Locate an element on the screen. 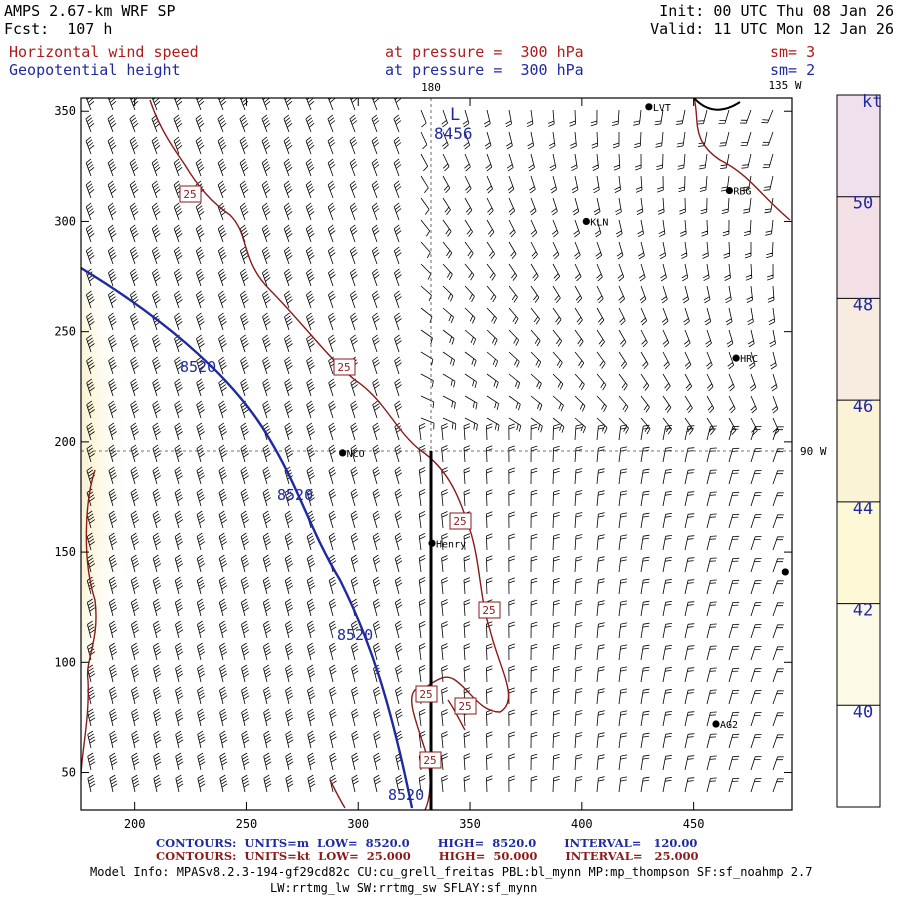 Image resolution: width=900 pixels, height=900 pixels. x-tick-label: 250 is located at coordinates (247, 824).